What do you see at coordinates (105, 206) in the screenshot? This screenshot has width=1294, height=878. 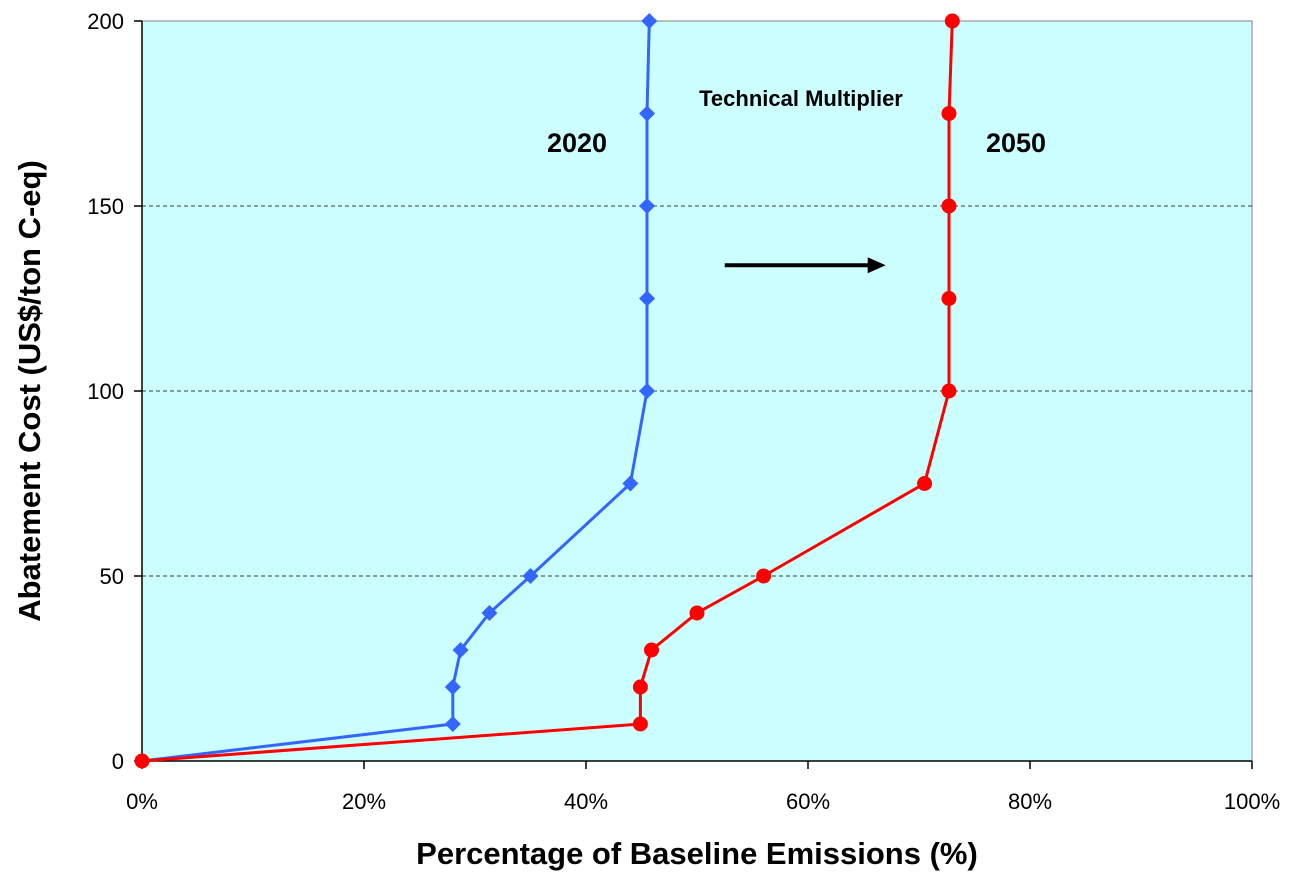 I see `y-tick-label-150: 150` at bounding box center [105, 206].